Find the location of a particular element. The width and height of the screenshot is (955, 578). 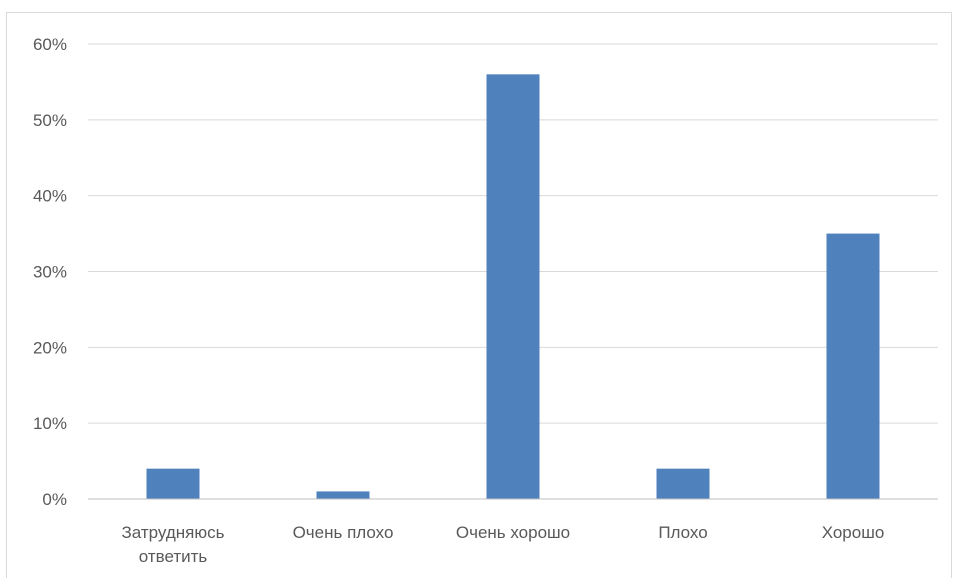

y-tick-label: 30% is located at coordinates (50, 272).